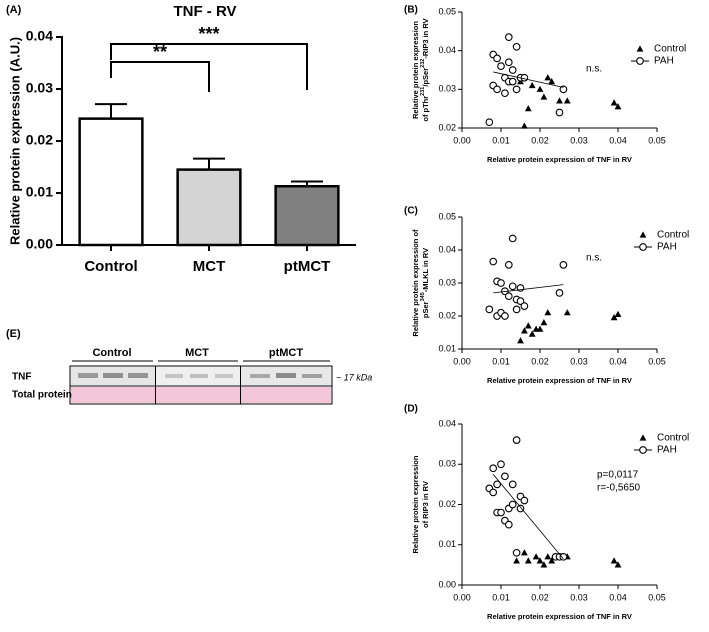 This screenshot has width=709, height=632. Describe the element at coordinates (673, 438) in the screenshot. I see `legend-label: Control` at that location.